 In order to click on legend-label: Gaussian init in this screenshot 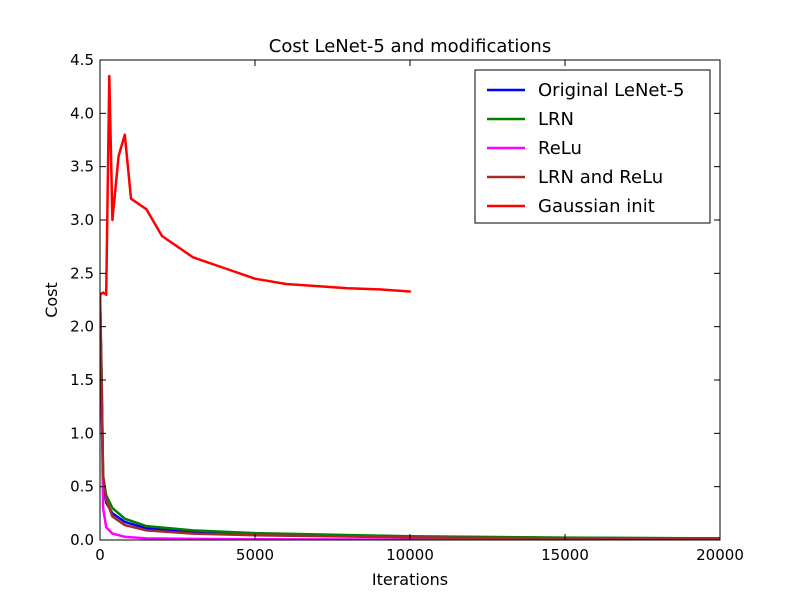, I will do `click(596, 206)`.